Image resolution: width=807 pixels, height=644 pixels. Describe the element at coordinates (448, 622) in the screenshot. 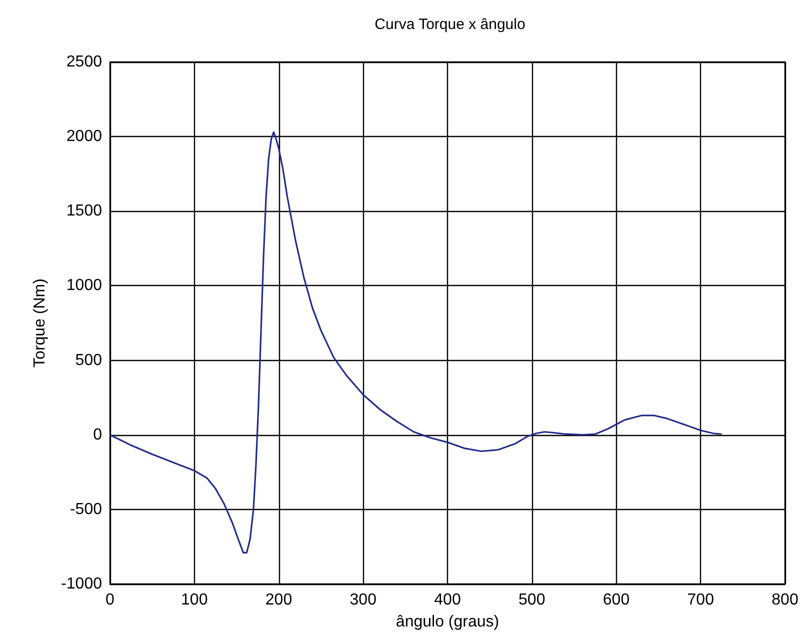

I see `x-axis-title: ângulo (graus)` at that location.